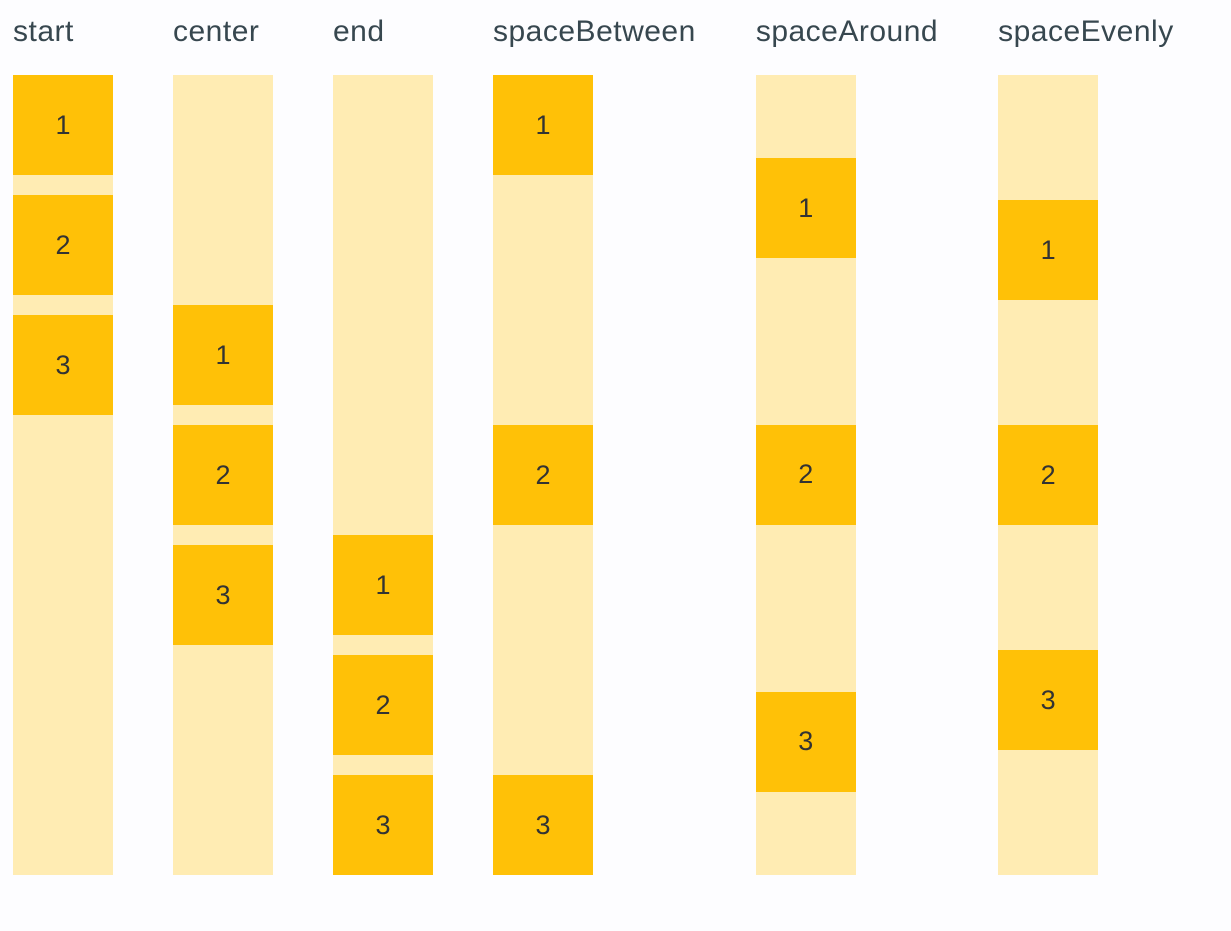 Image resolution: width=1231 pixels, height=931 pixels. I want to click on alignment-label-start: start, so click(43, 31).